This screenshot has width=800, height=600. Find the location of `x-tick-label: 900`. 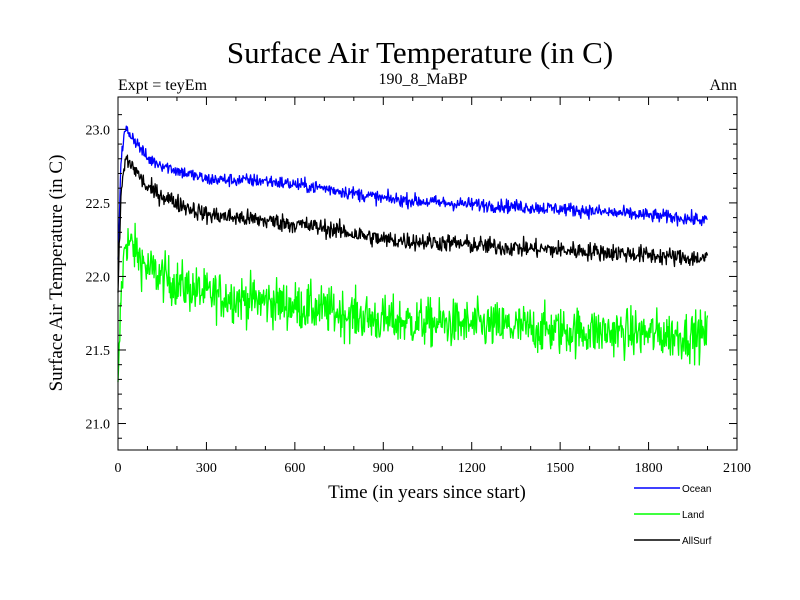

x-tick-label: 900 is located at coordinates (383, 468).